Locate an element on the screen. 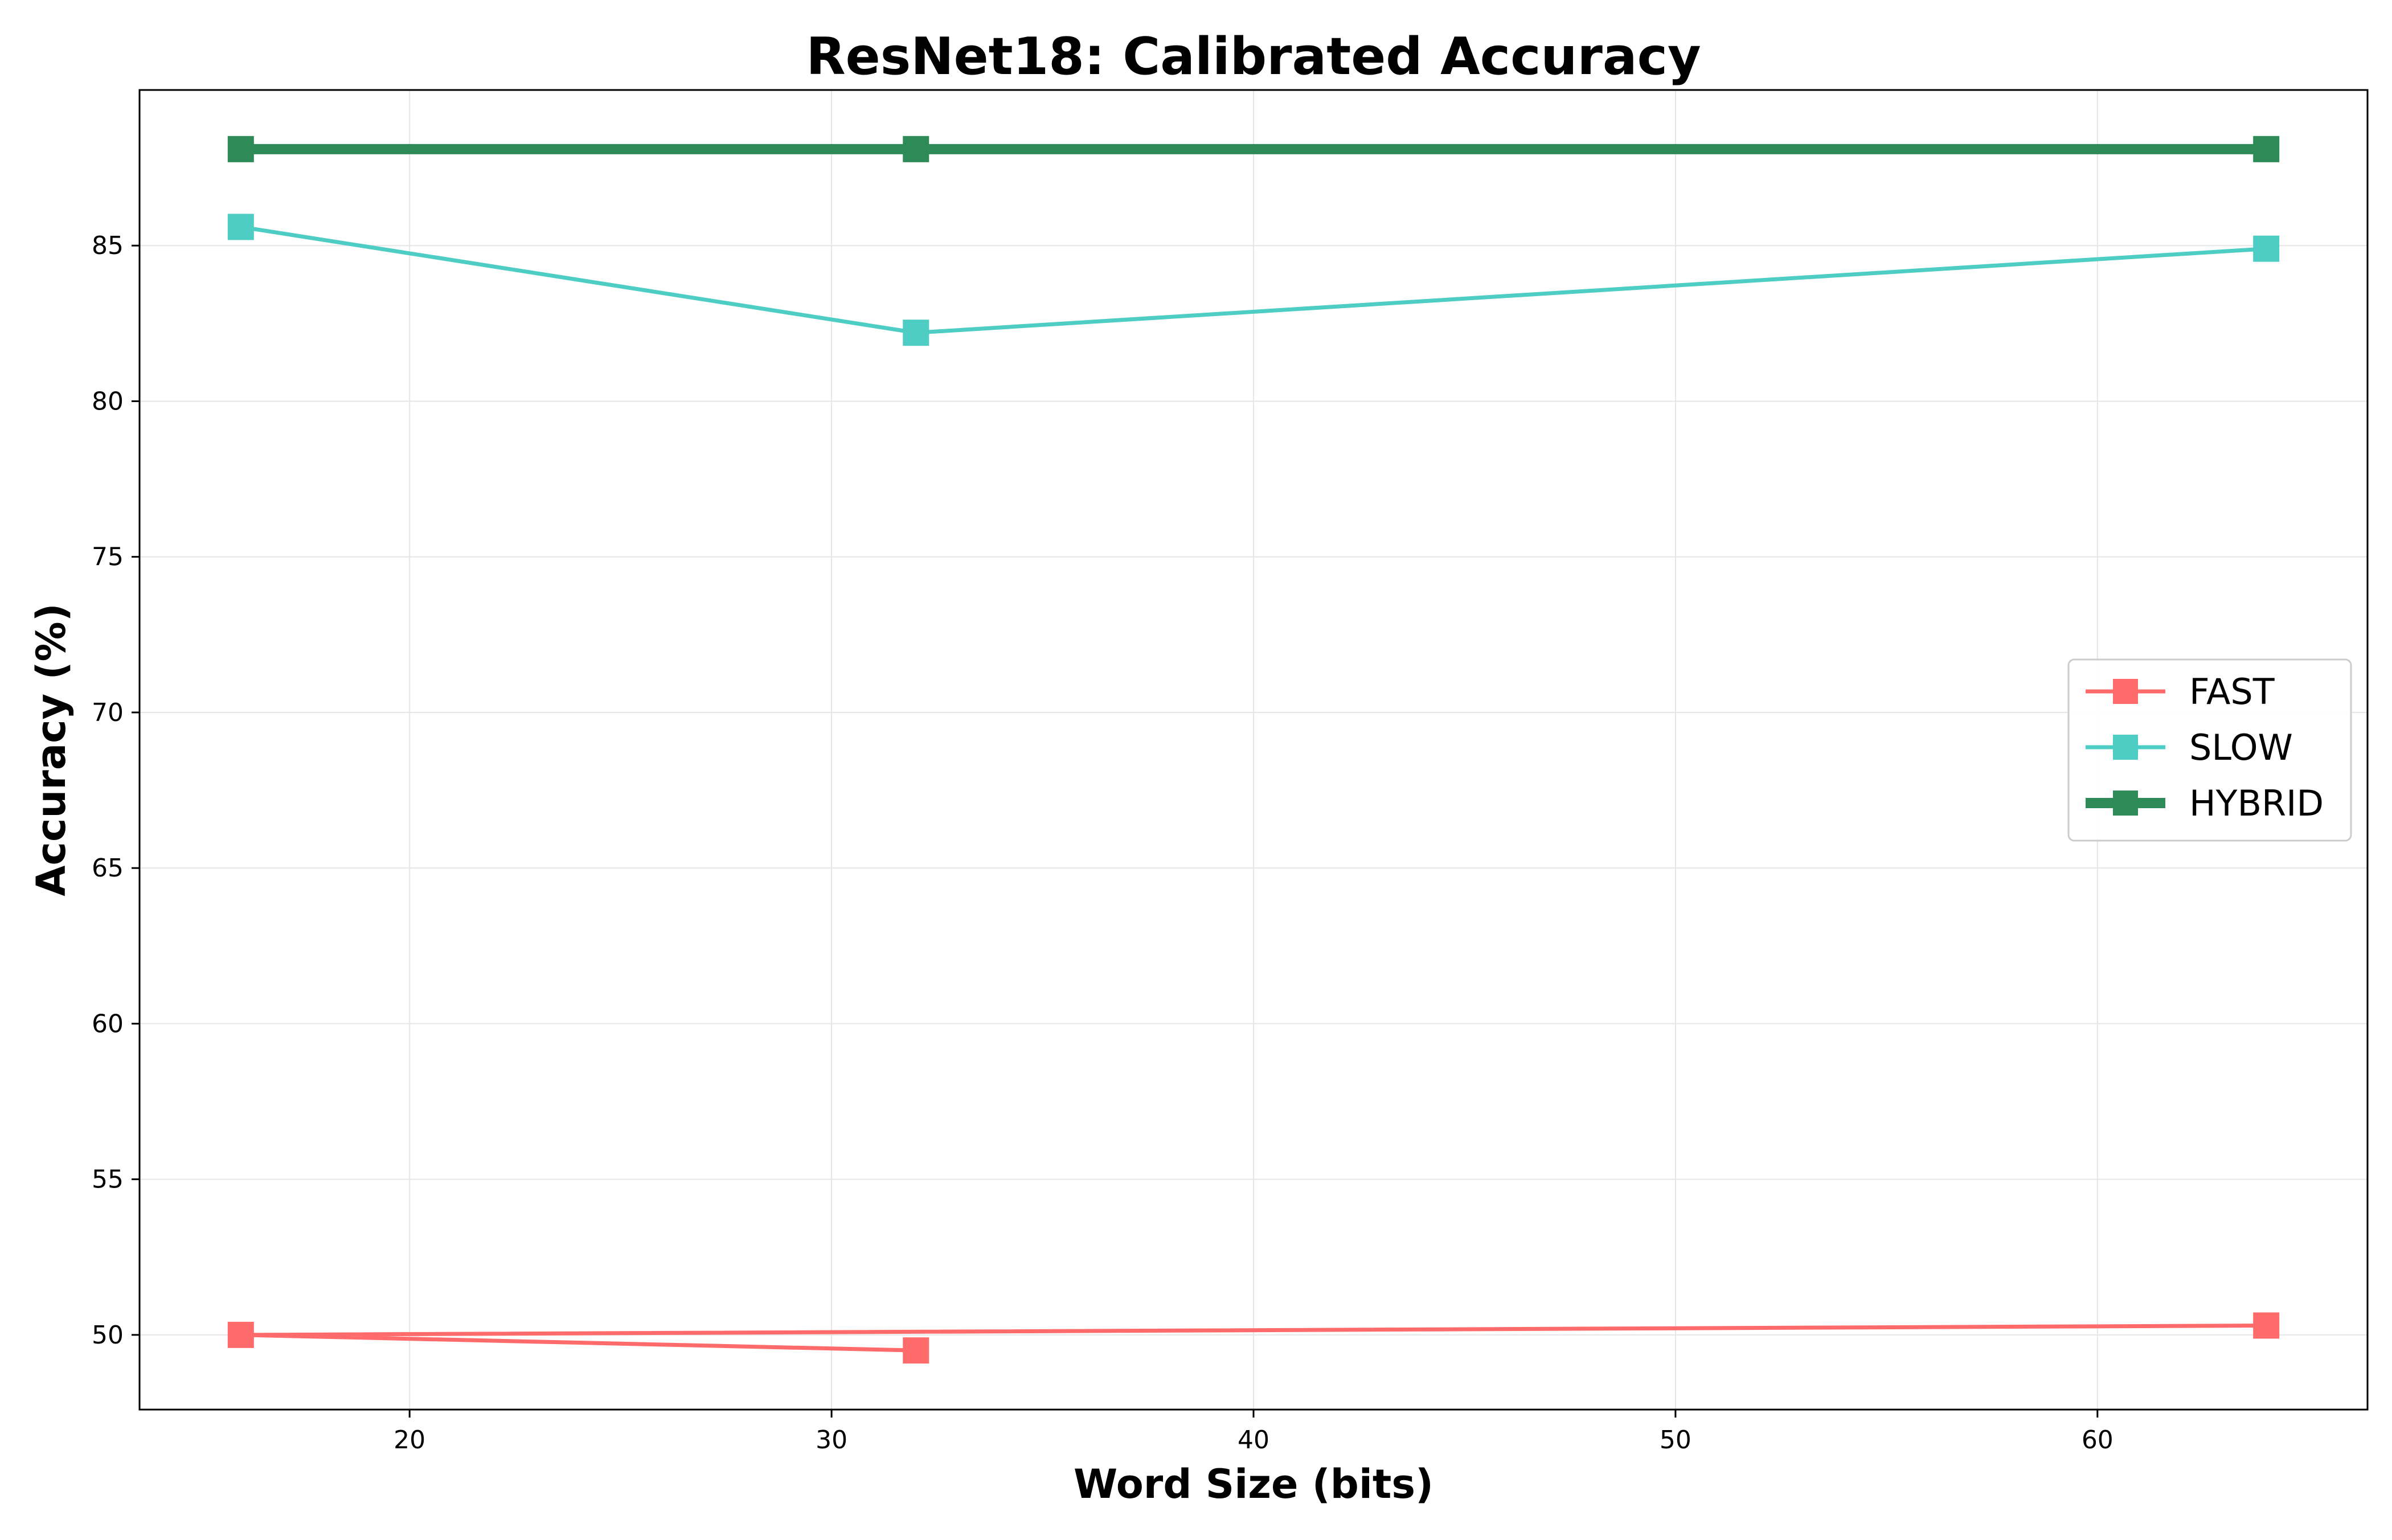 The height and width of the screenshot is (1540, 2392). y-tick-label: 50 is located at coordinates (108, 1335).